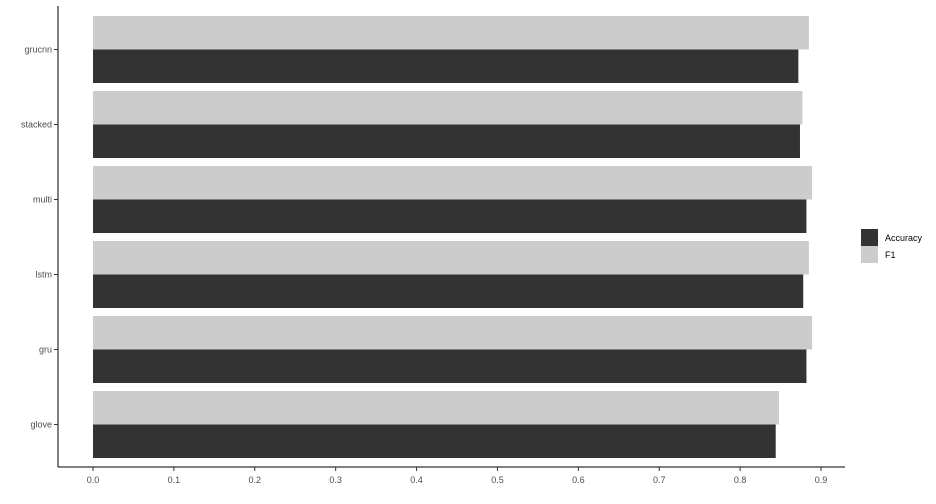  I want to click on bar-accuracy-gru, so click(450, 366).